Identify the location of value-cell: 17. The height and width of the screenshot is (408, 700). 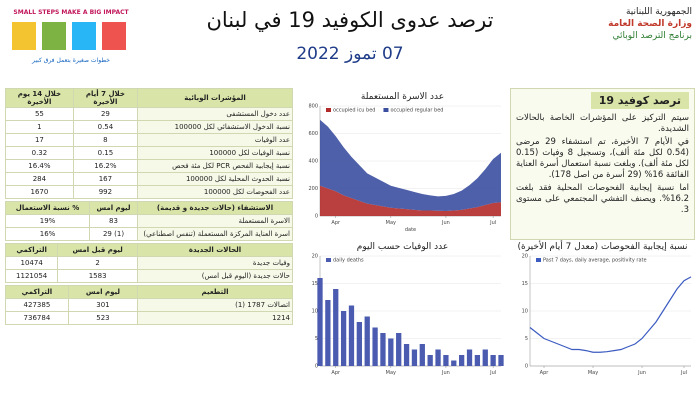
(39, 140).